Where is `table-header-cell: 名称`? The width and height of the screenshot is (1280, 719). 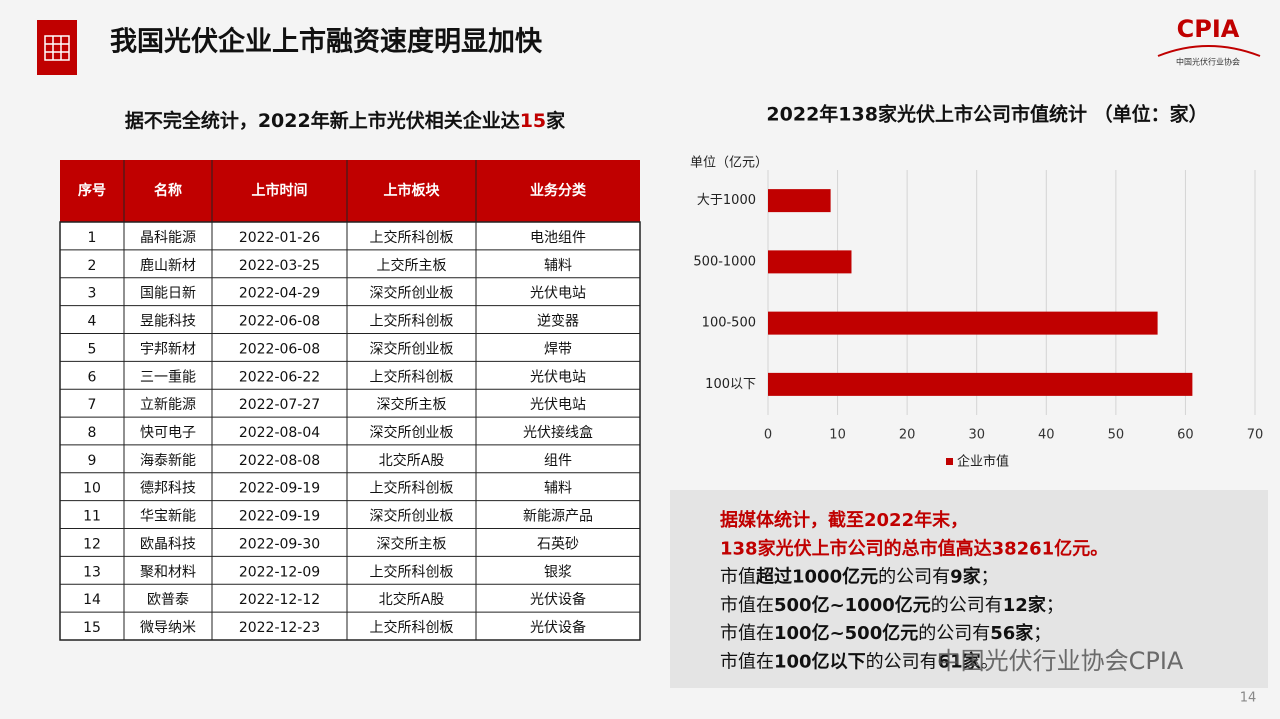
table-header-cell: 名称 is located at coordinates (168, 190).